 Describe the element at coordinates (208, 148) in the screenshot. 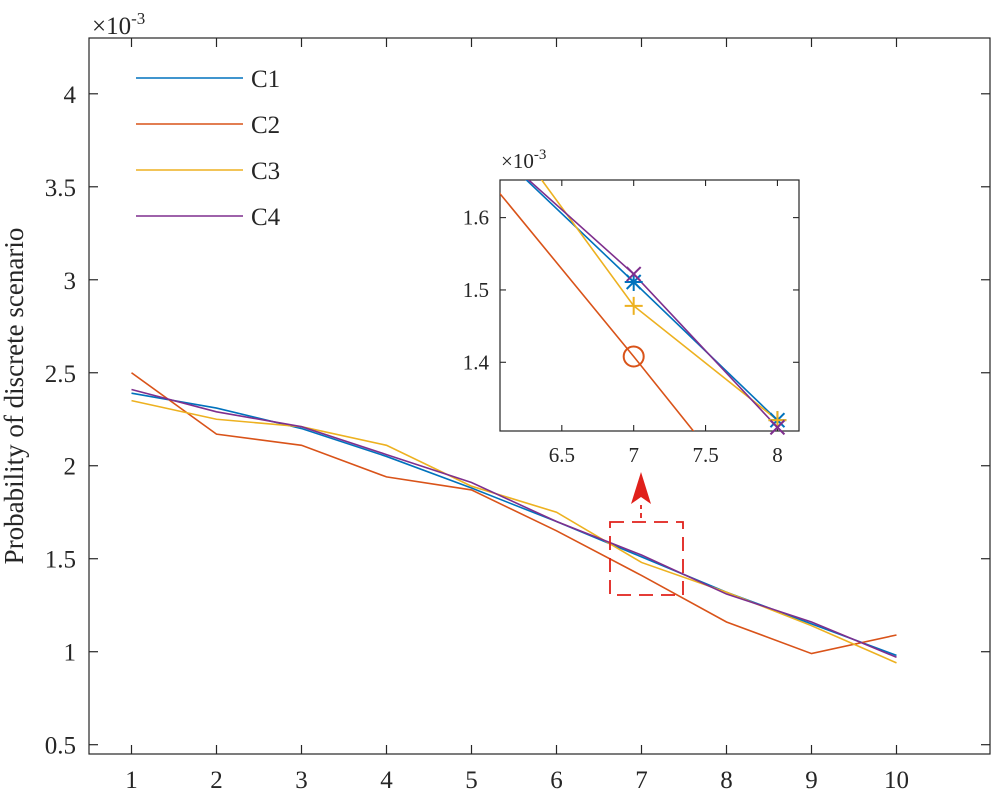

I see `legend: C1 C2 C3 C4` at that location.